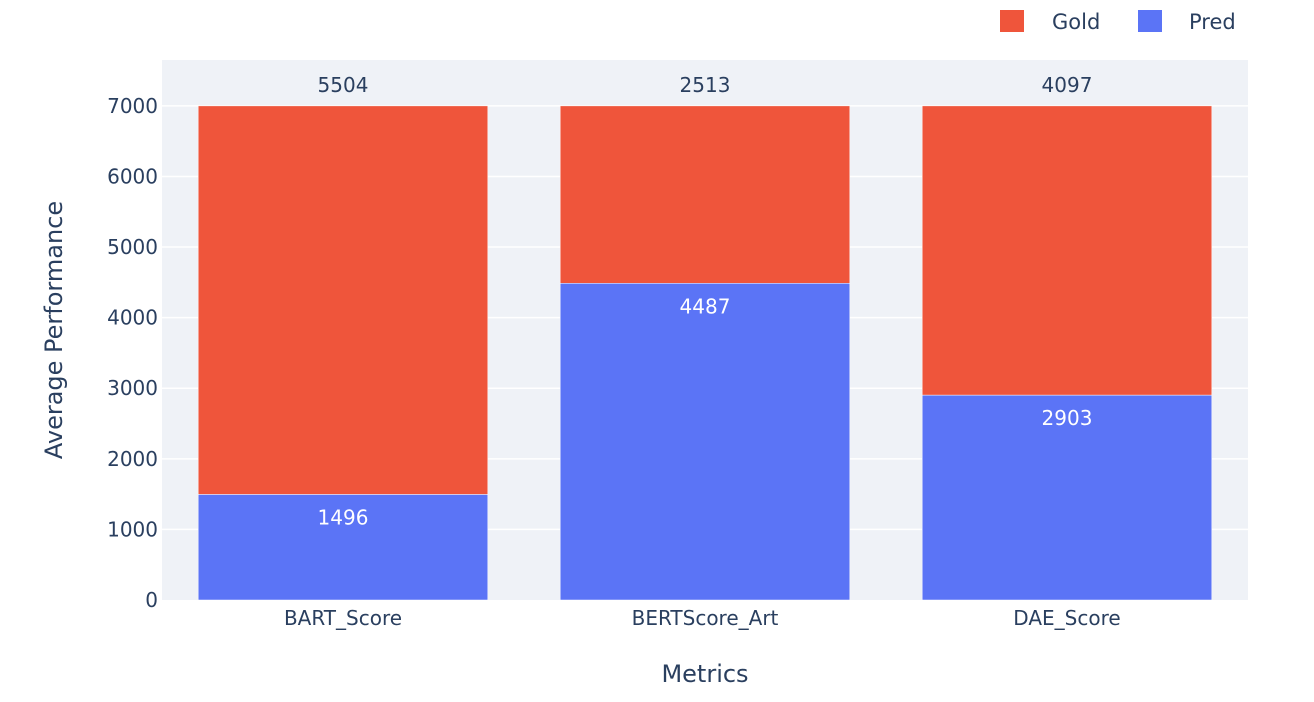 The width and height of the screenshot is (1314, 702). I want to click on y-tick-label: 1000, so click(132, 529).